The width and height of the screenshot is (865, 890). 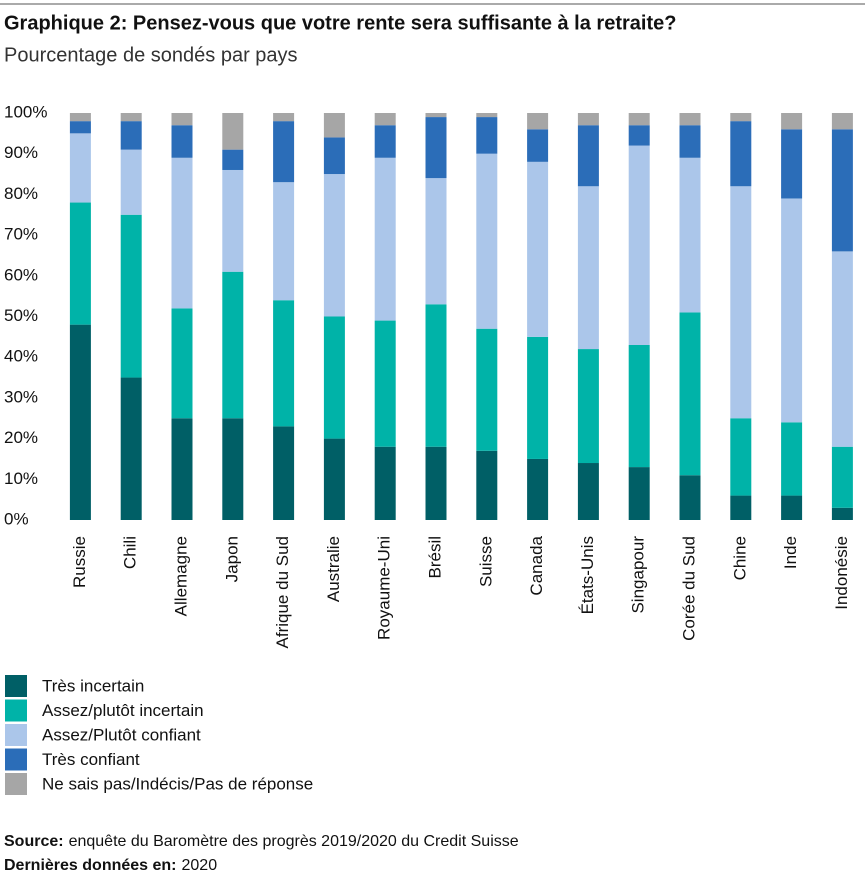 What do you see at coordinates (587, 575) in the screenshot?
I see `x-tick-label: États-Unis` at bounding box center [587, 575].